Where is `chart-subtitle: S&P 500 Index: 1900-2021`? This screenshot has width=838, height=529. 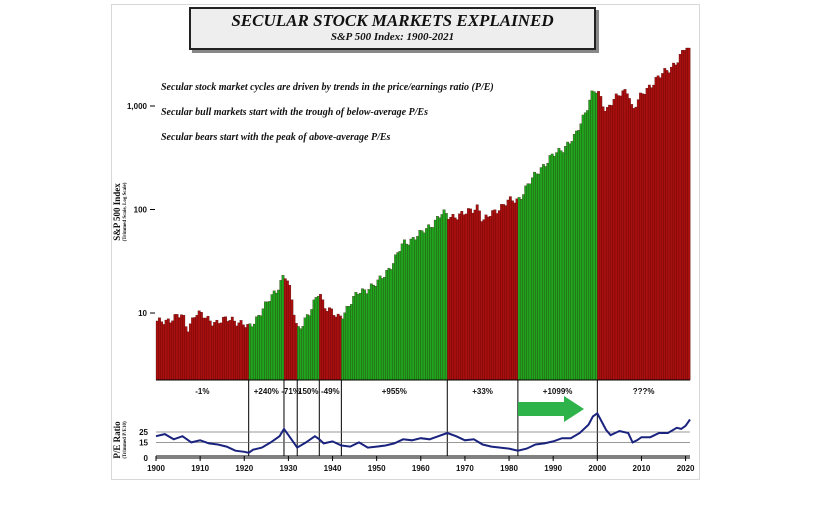
chart-subtitle: S&P 500 Index: 1900-2021 is located at coordinates (392, 37).